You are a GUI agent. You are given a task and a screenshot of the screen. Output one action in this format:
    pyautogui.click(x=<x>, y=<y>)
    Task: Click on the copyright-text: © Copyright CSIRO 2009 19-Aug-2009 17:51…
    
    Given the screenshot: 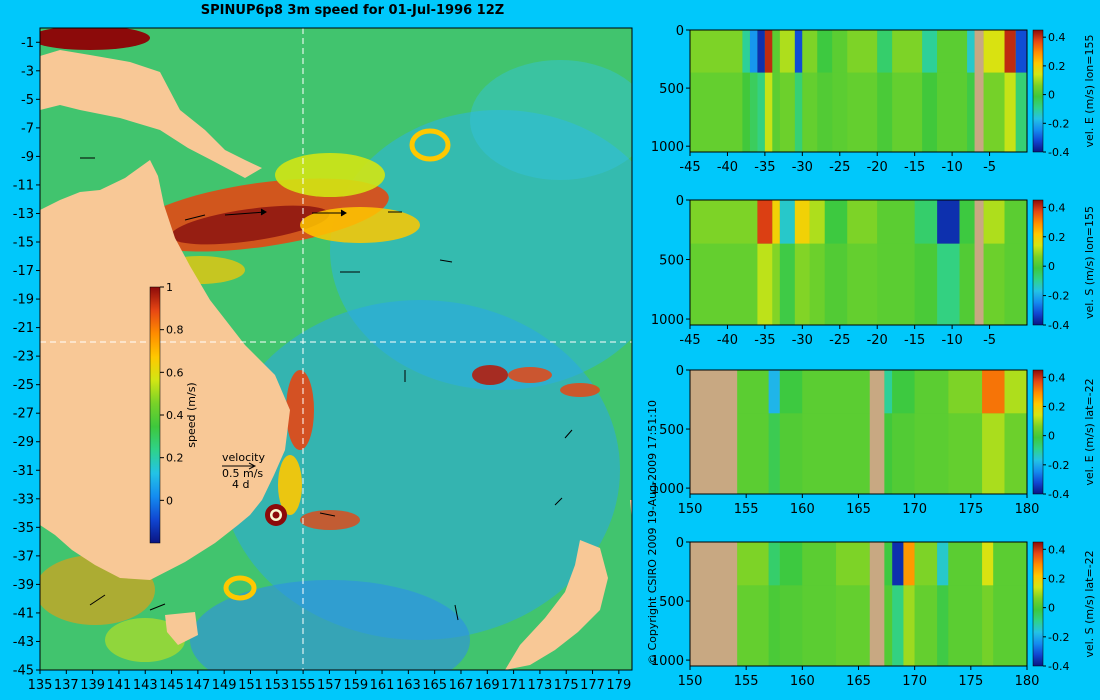 What is the action you would take?
    pyautogui.click(x=652, y=532)
    